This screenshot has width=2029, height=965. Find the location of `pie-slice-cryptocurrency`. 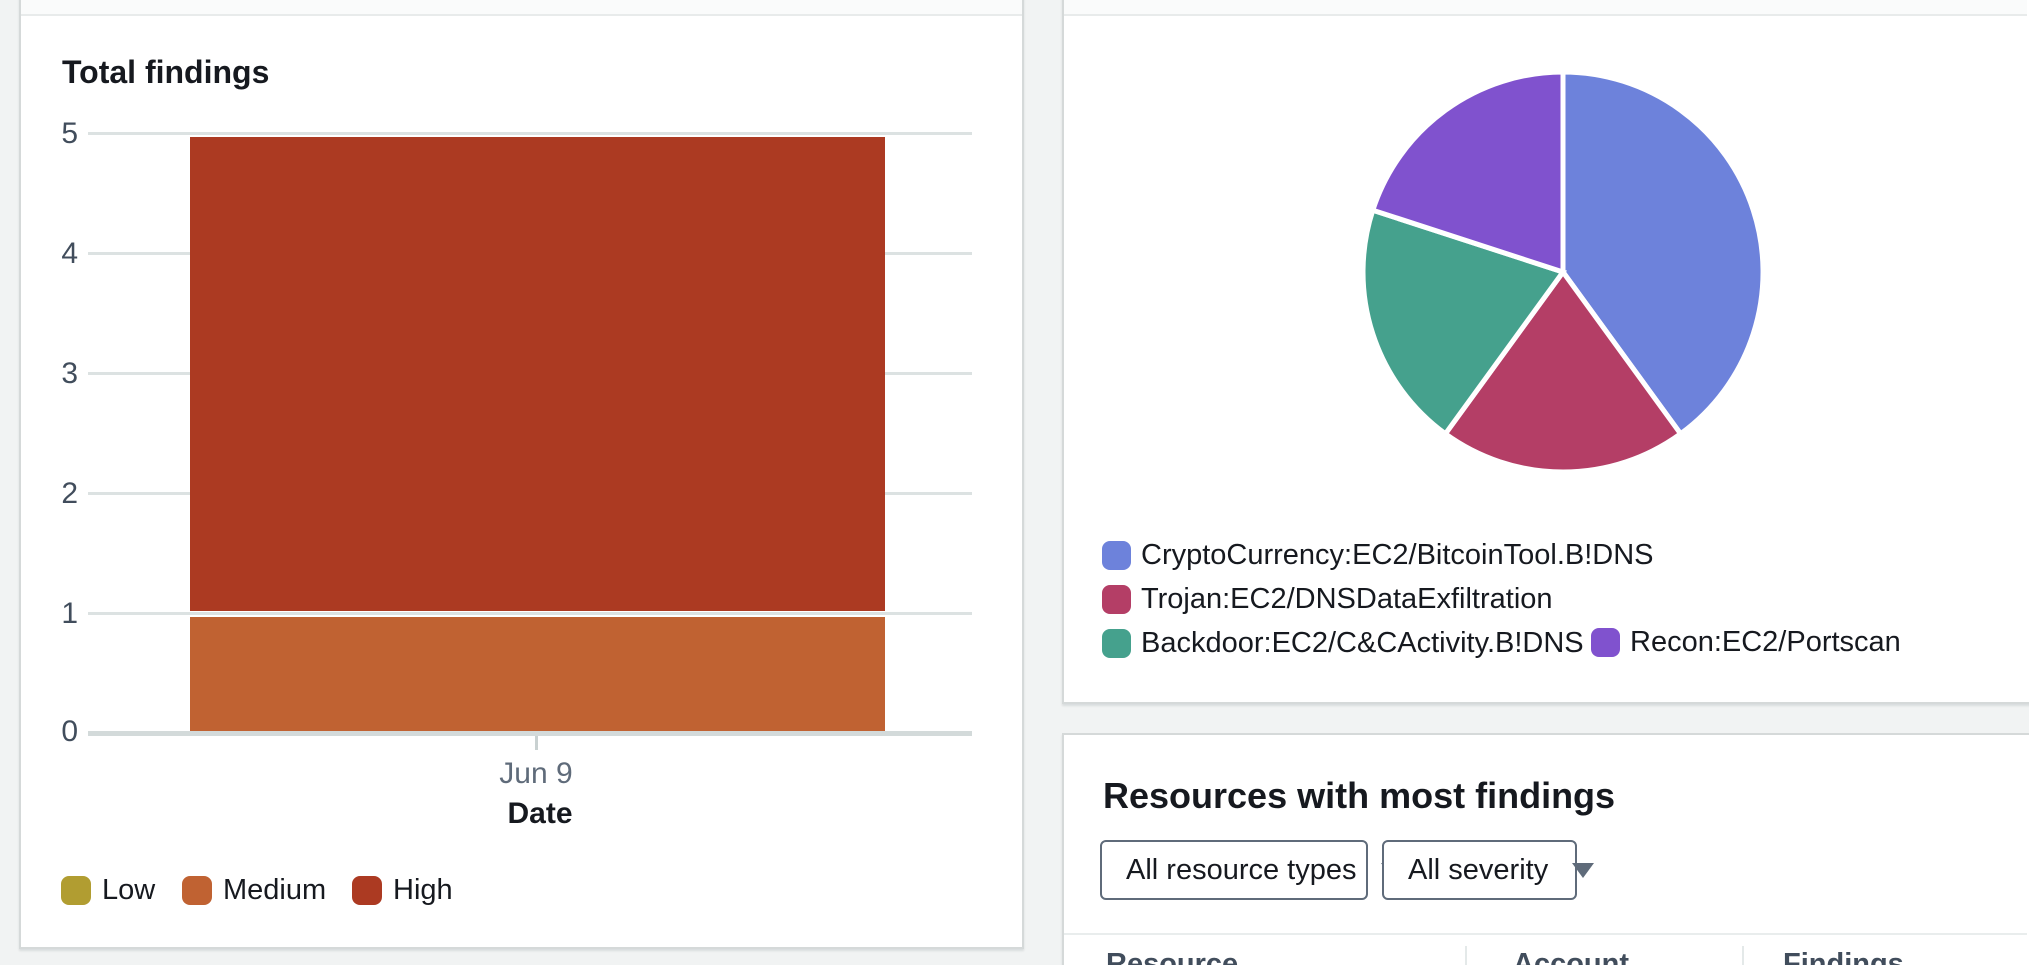

pie-slice-cryptocurrency is located at coordinates (1663, 253).